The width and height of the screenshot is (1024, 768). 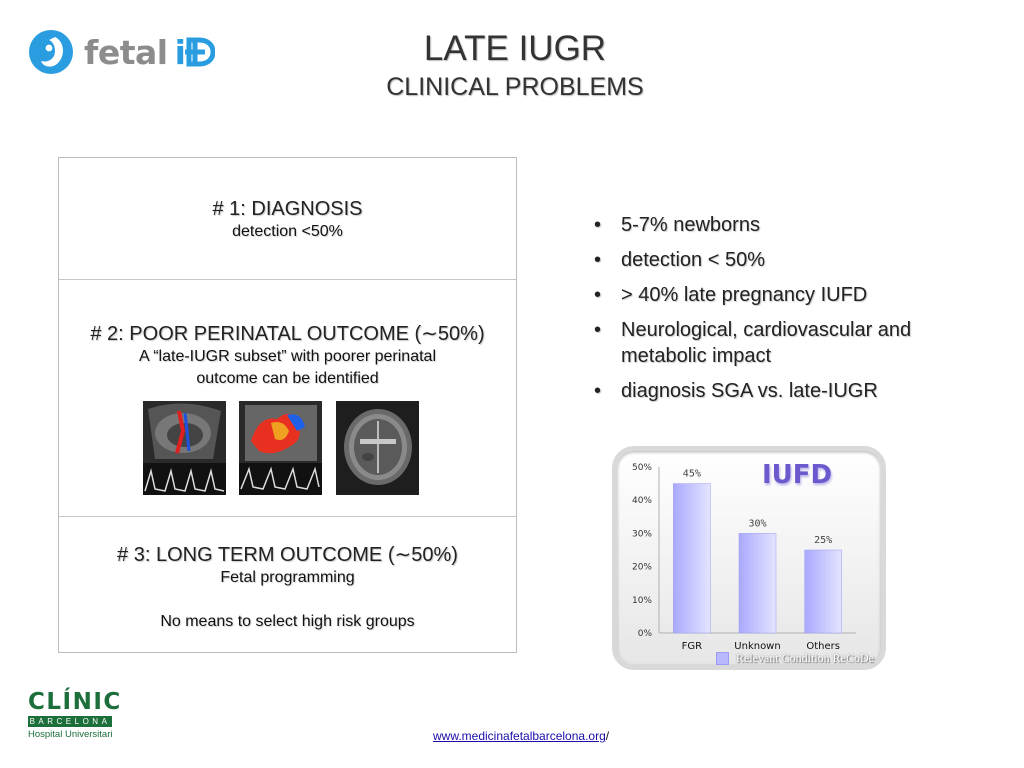 What do you see at coordinates (70, 734) in the screenshot?
I see `clinic-subtitle: Hospital Universitari` at bounding box center [70, 734].